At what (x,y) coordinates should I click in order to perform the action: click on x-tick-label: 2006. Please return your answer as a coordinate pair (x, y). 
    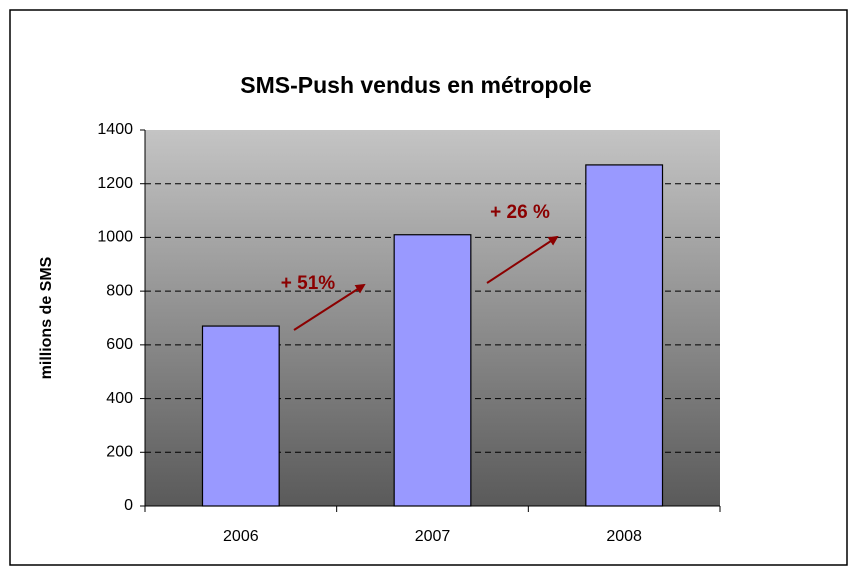
    Looking at the image, I should click on (241, 536).